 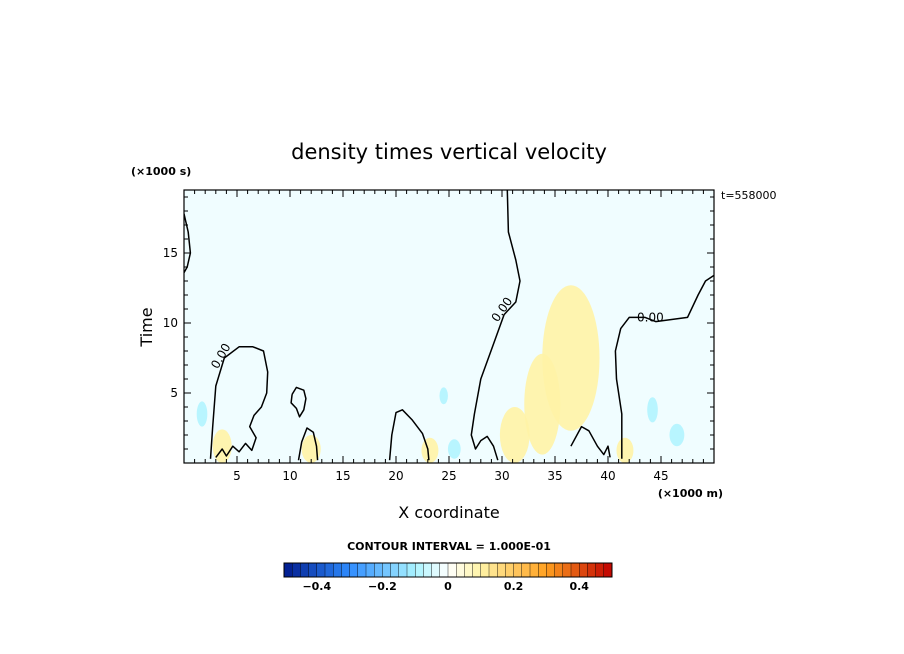 I want to click on colorbar-tick-label-1: −0.2, so click(x=382, y=586).